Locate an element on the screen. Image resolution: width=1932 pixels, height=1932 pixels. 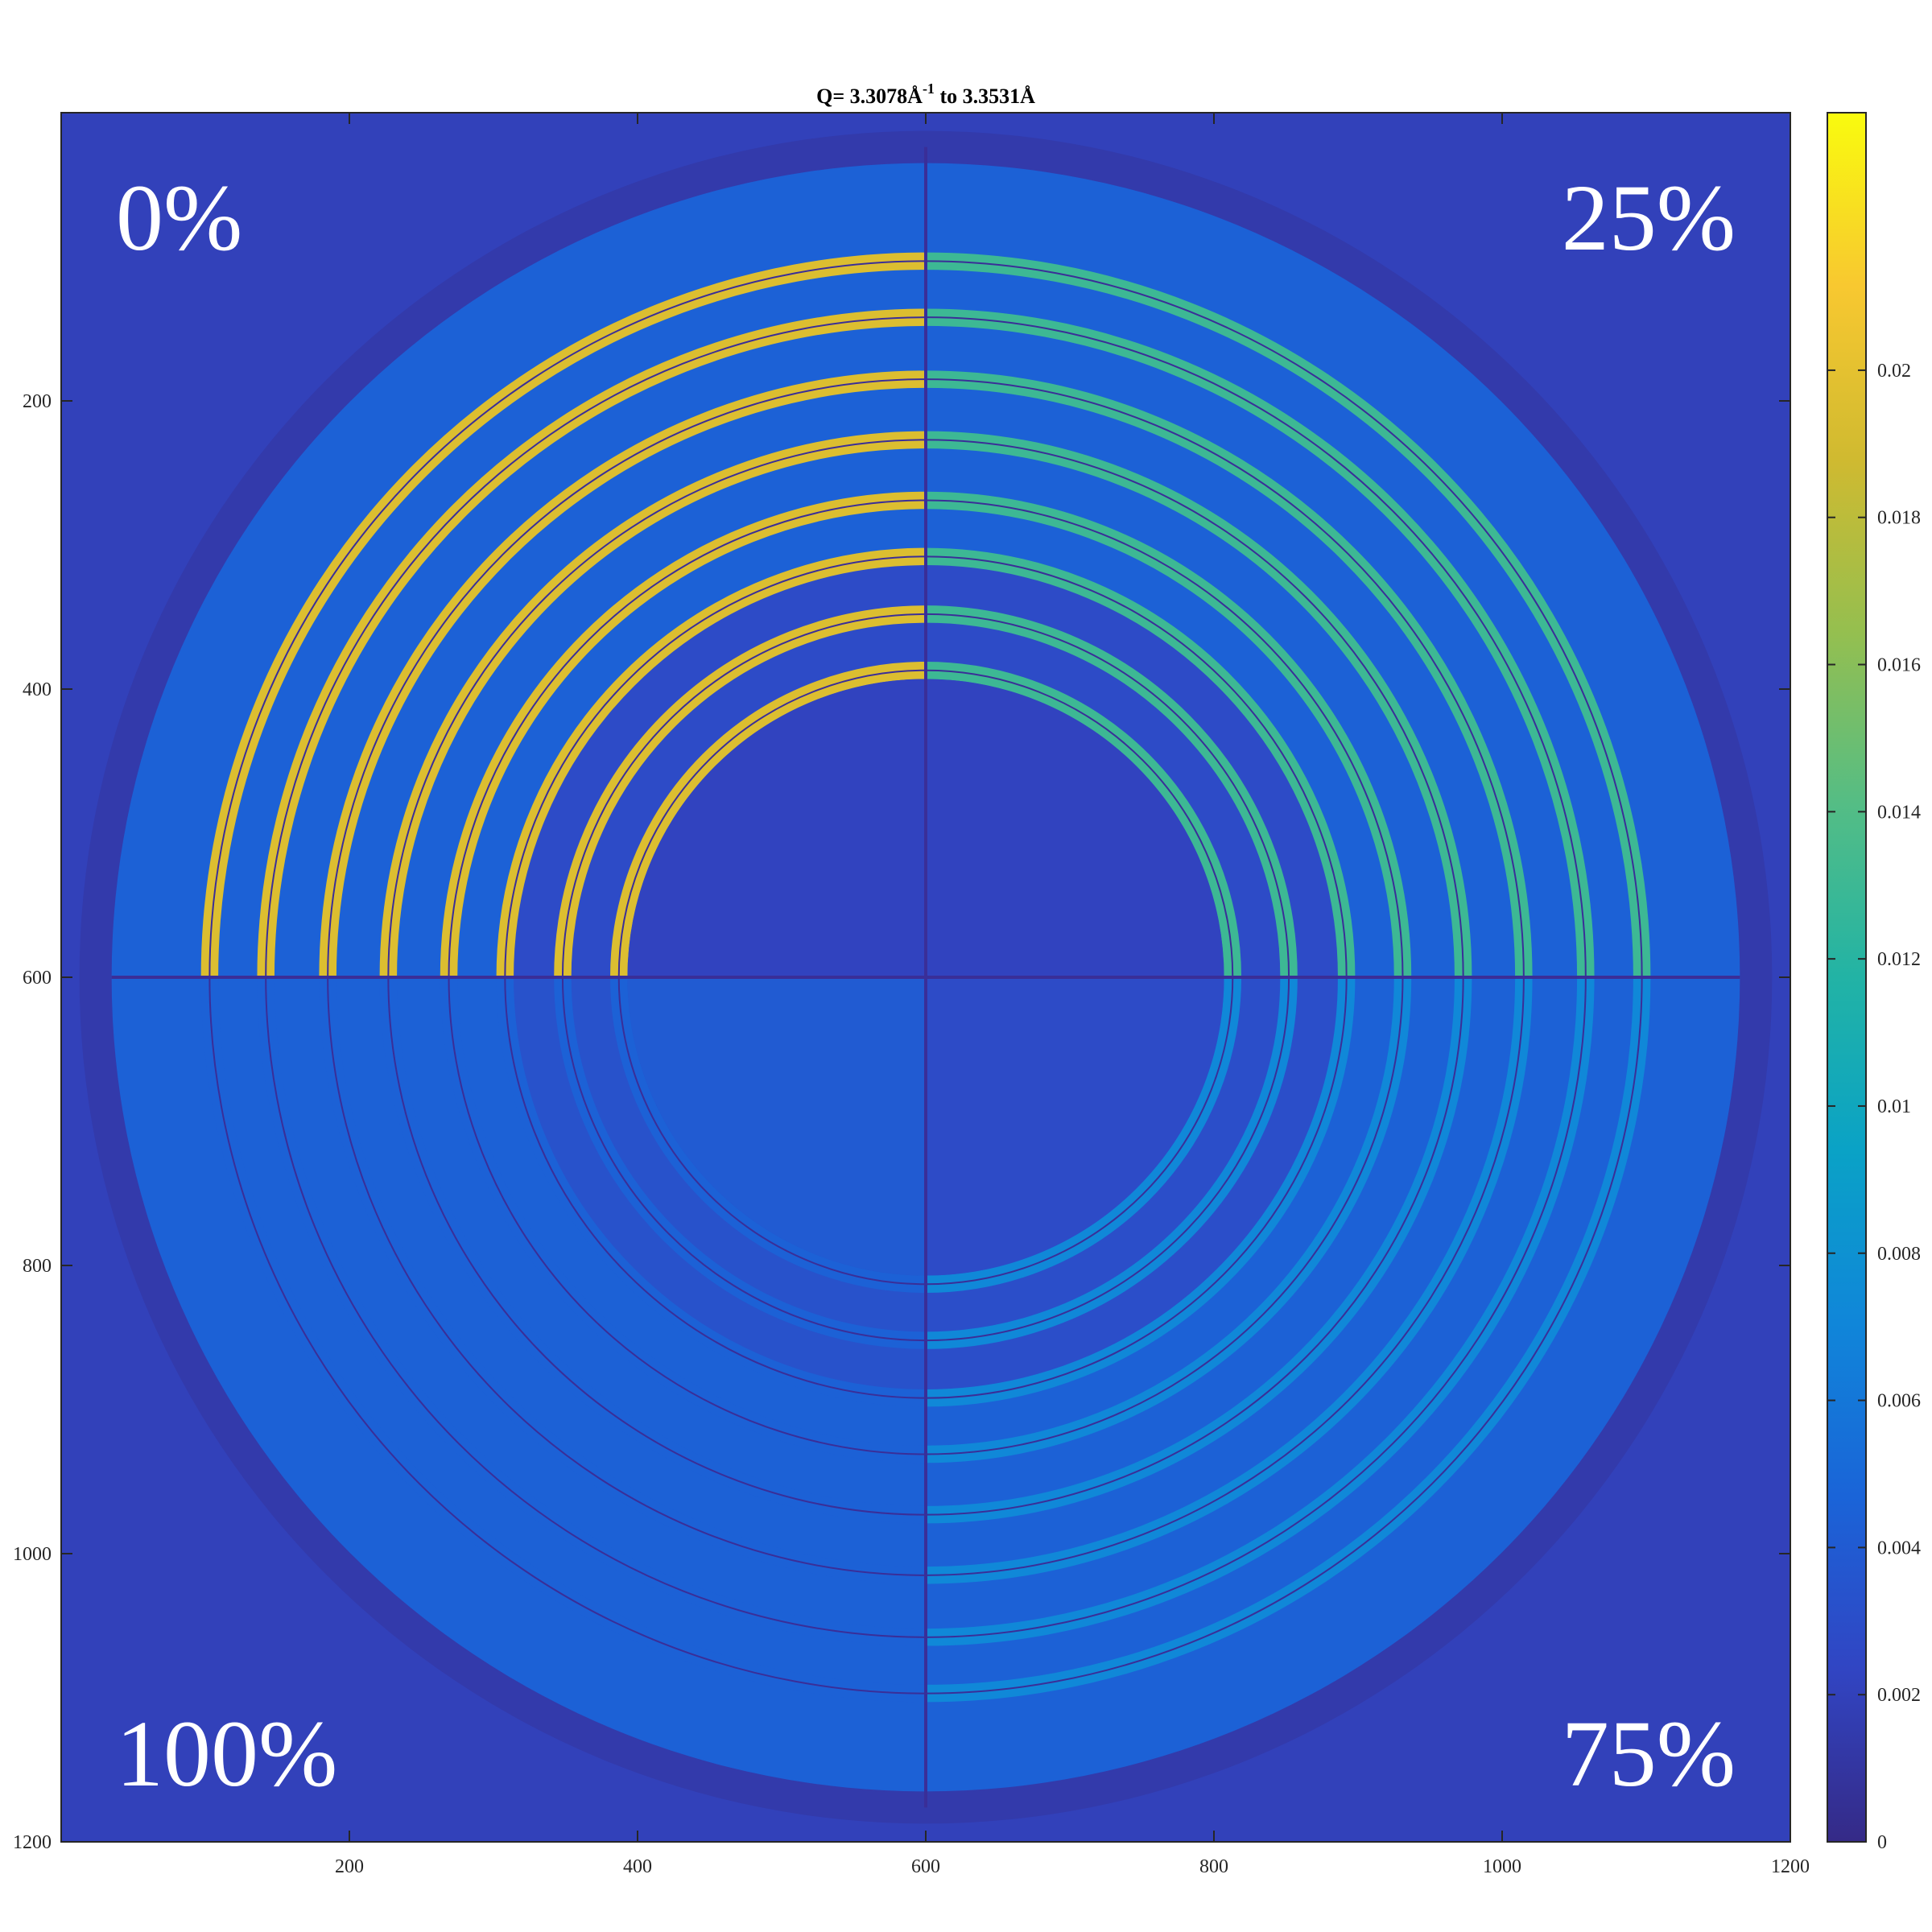
chart-title: Q= 3.3078Å-1 to 3.3531Å is located at coordinates (926, 94).